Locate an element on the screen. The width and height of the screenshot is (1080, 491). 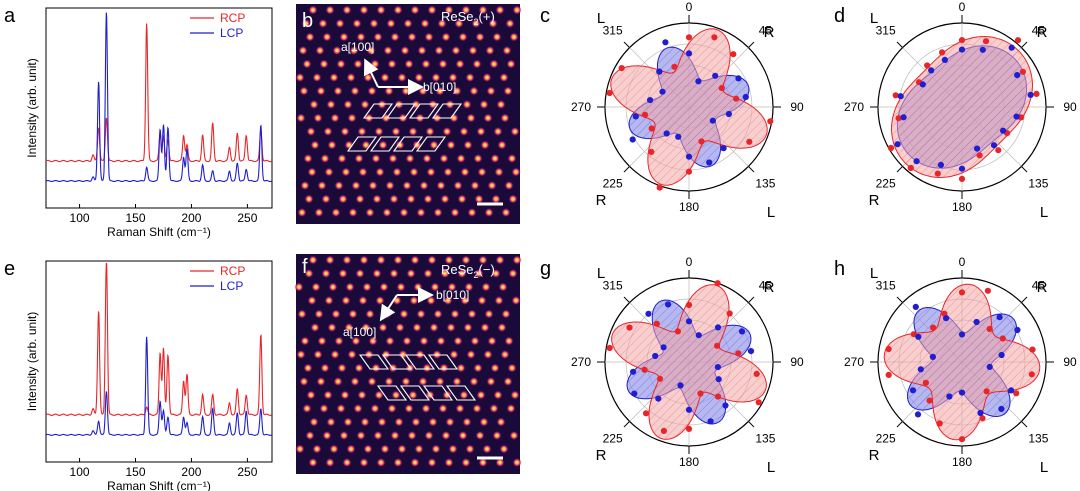
angle-label: 45 is located at coordinates (1039, 286).